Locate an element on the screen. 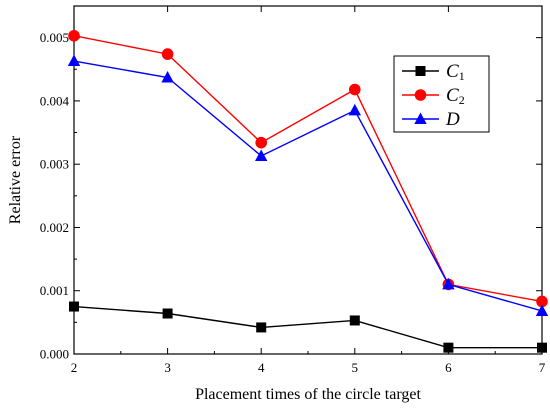 Image resolution: width=550 pixels, height=409 pixels. y-axis-title: Relative error is located at coordinates (15, 179).